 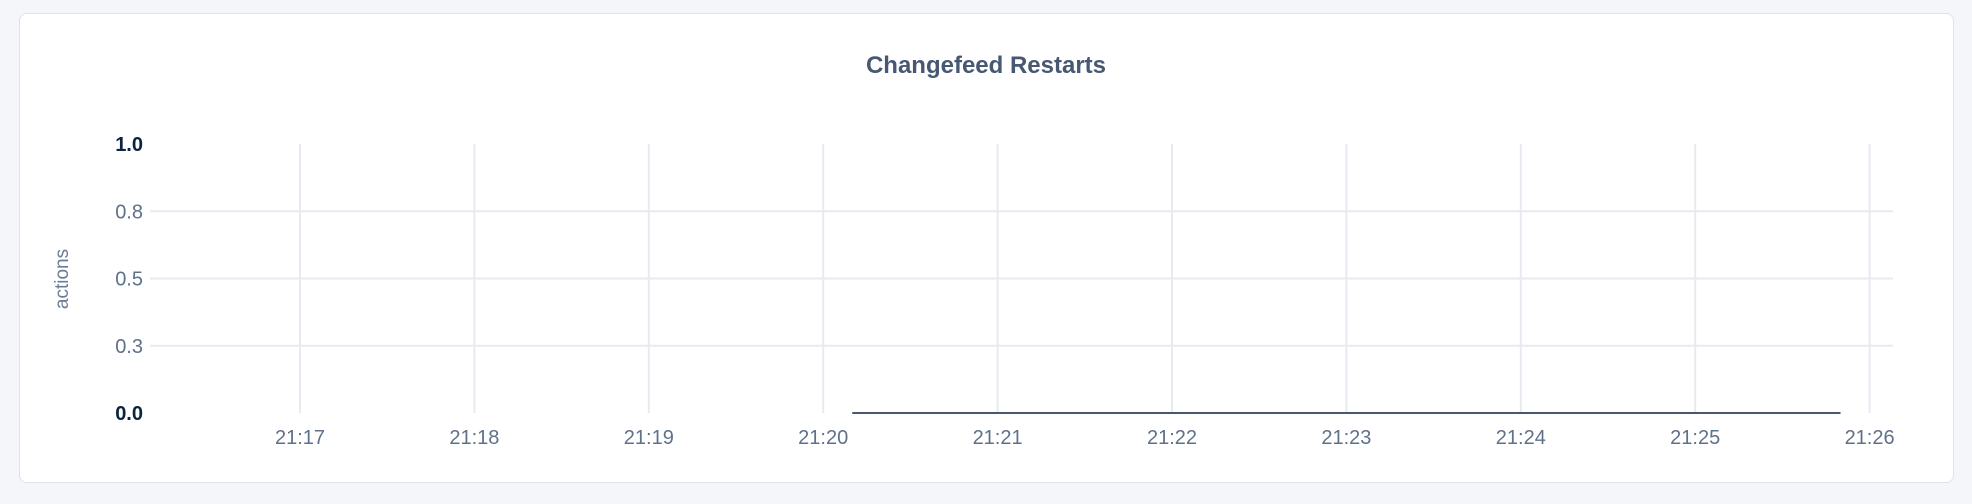 What do you see at coordinates (1870, 438) in the screenshot?
I see `x-tick-label: 21:26` at bounding box center [1870, 438].